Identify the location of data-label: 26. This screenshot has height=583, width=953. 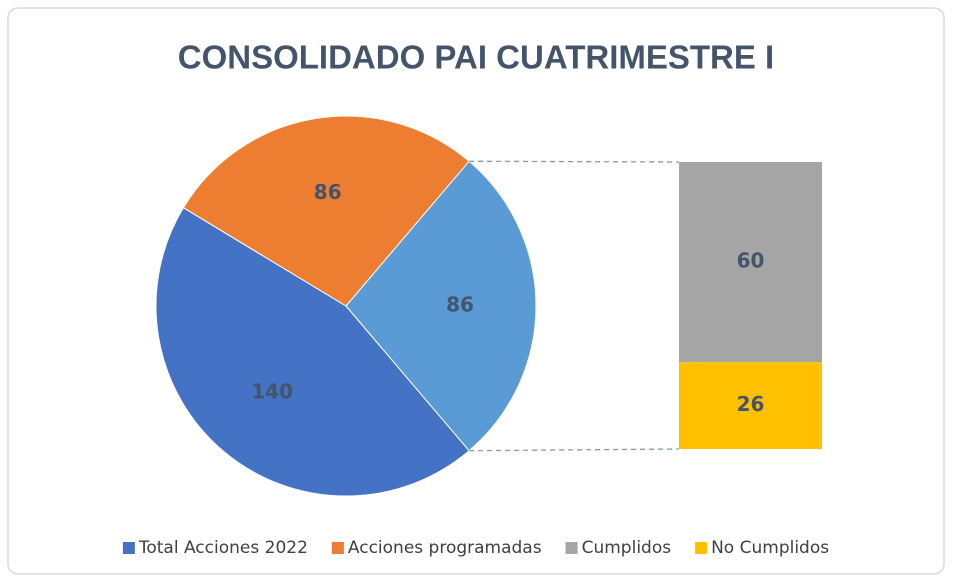
(751, 404).